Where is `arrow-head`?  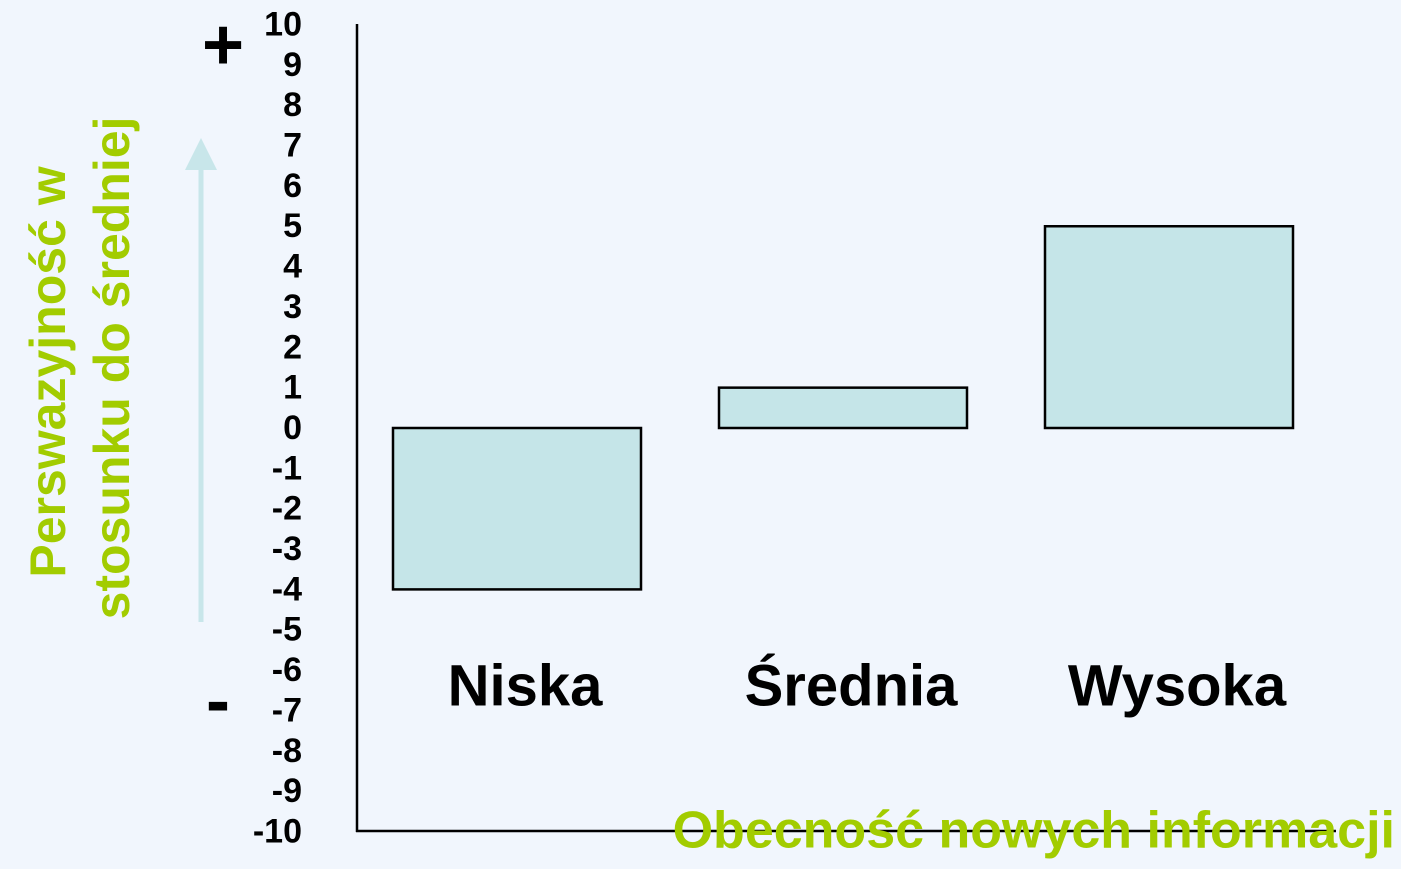
arrow-head is located at coordinates (201, 154).